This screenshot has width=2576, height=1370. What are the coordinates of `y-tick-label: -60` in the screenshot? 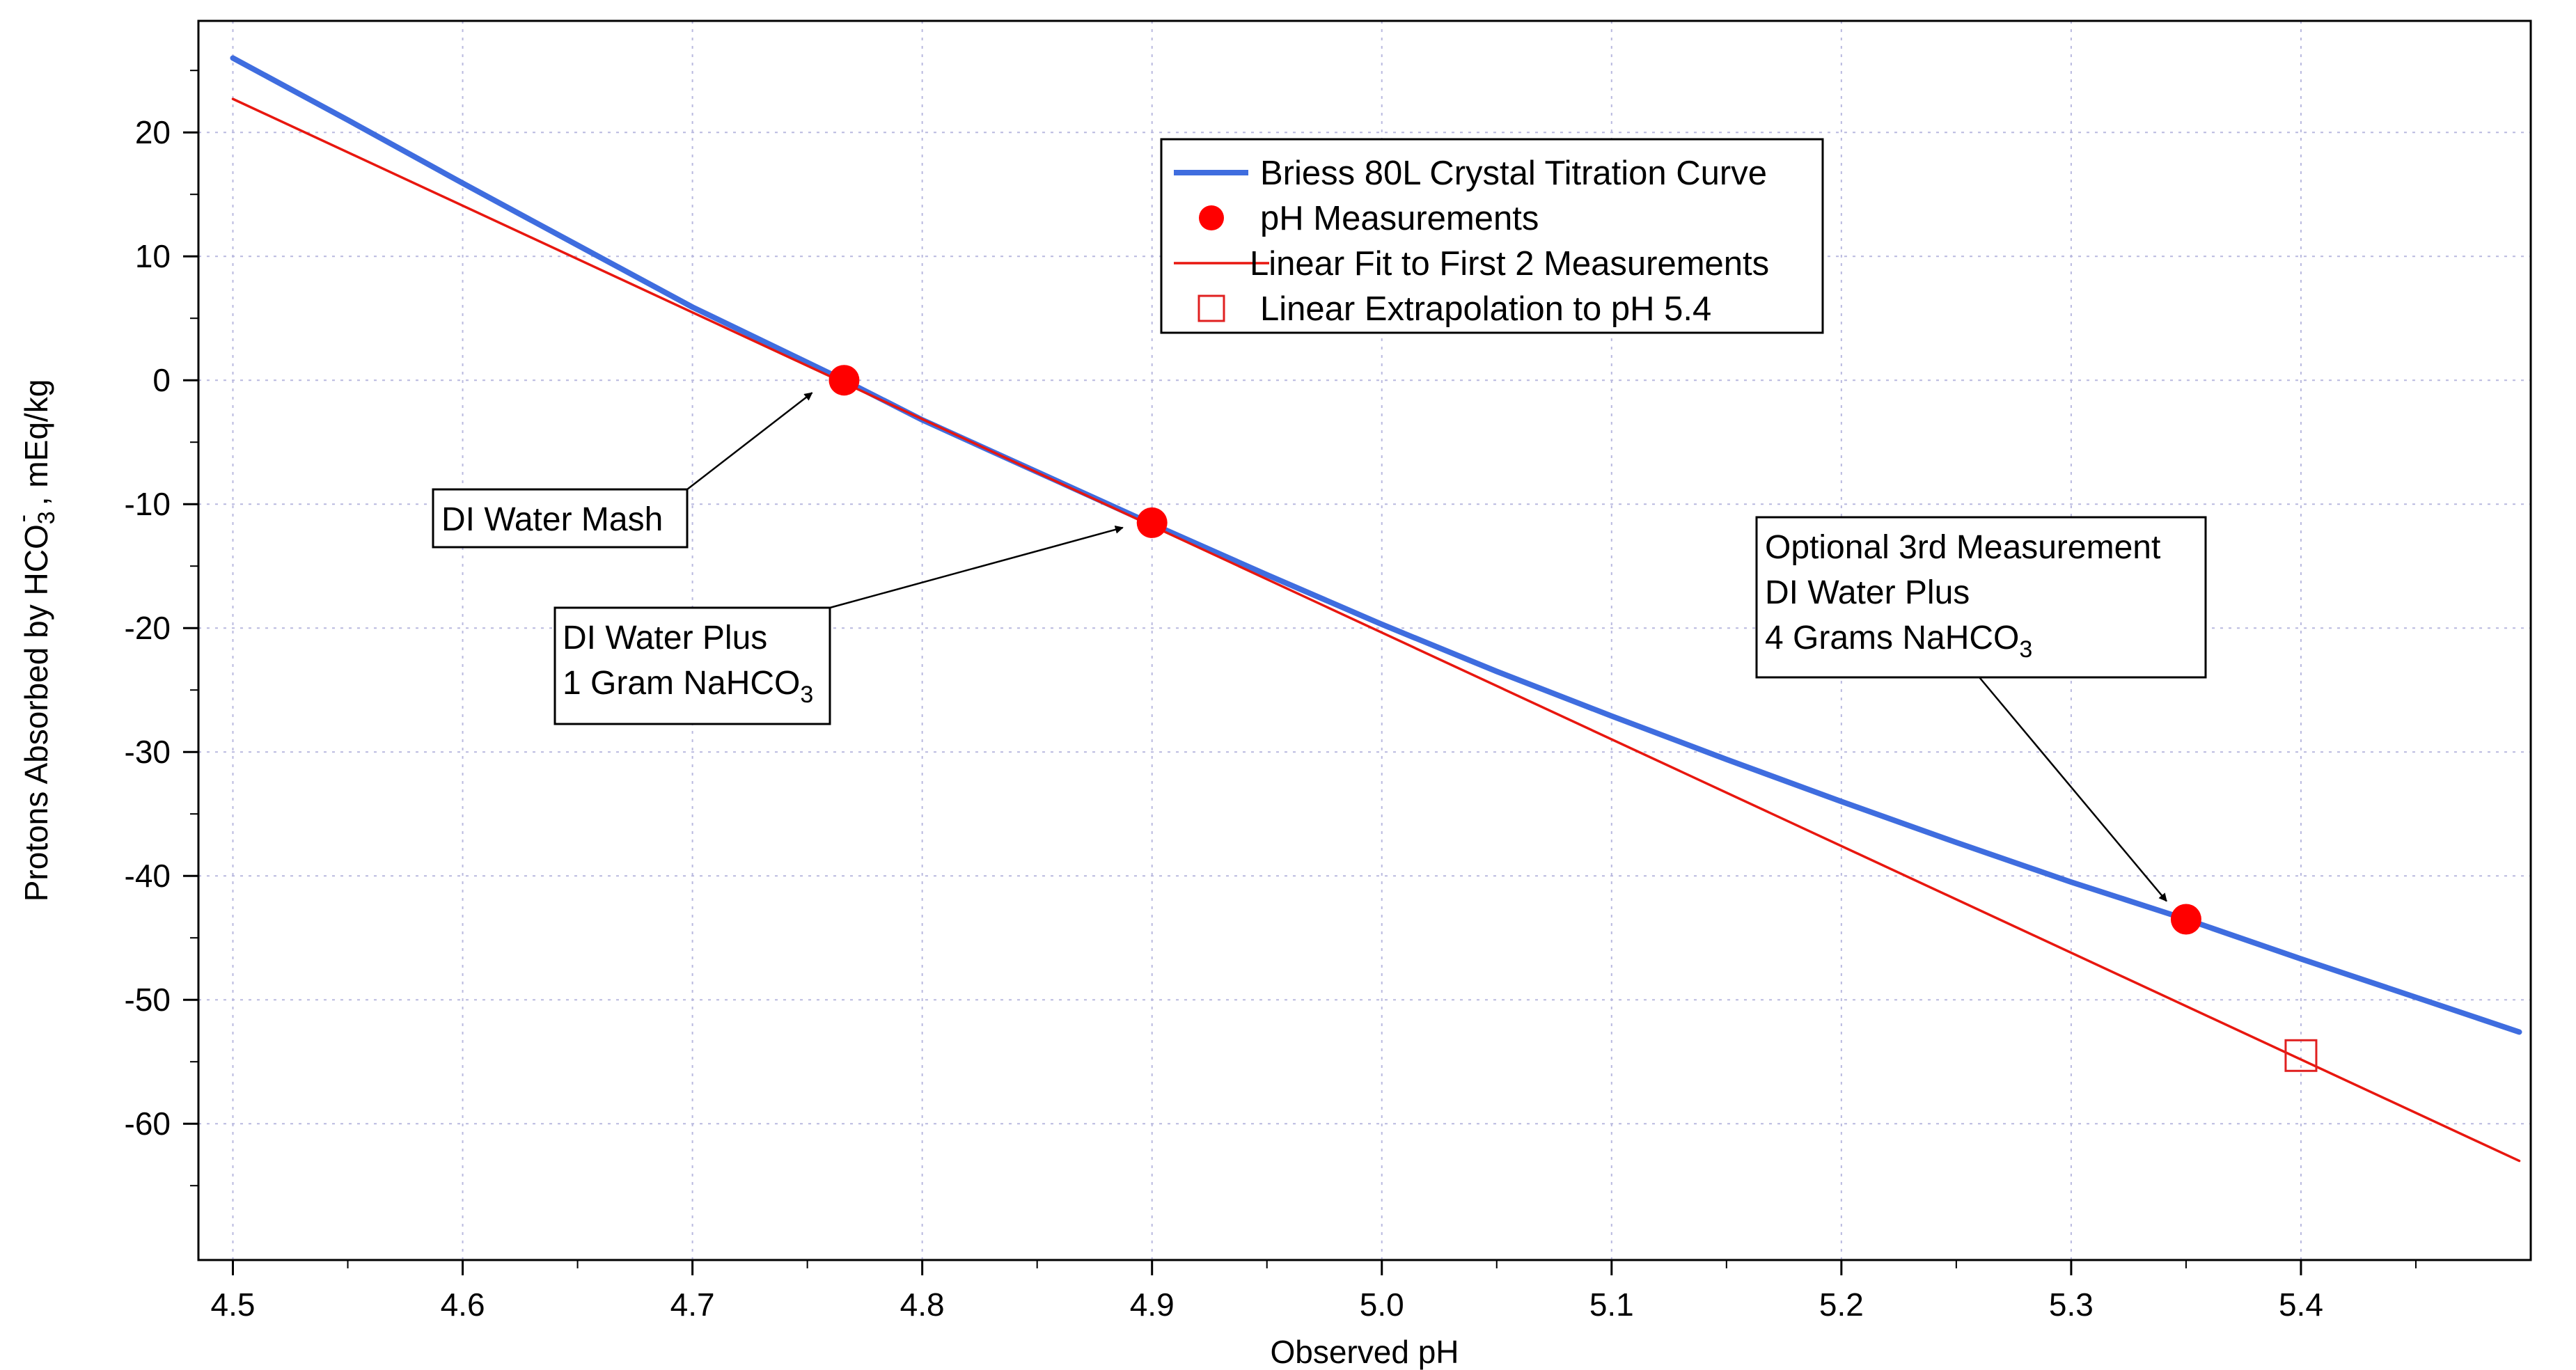 It's located at (148, 1123).